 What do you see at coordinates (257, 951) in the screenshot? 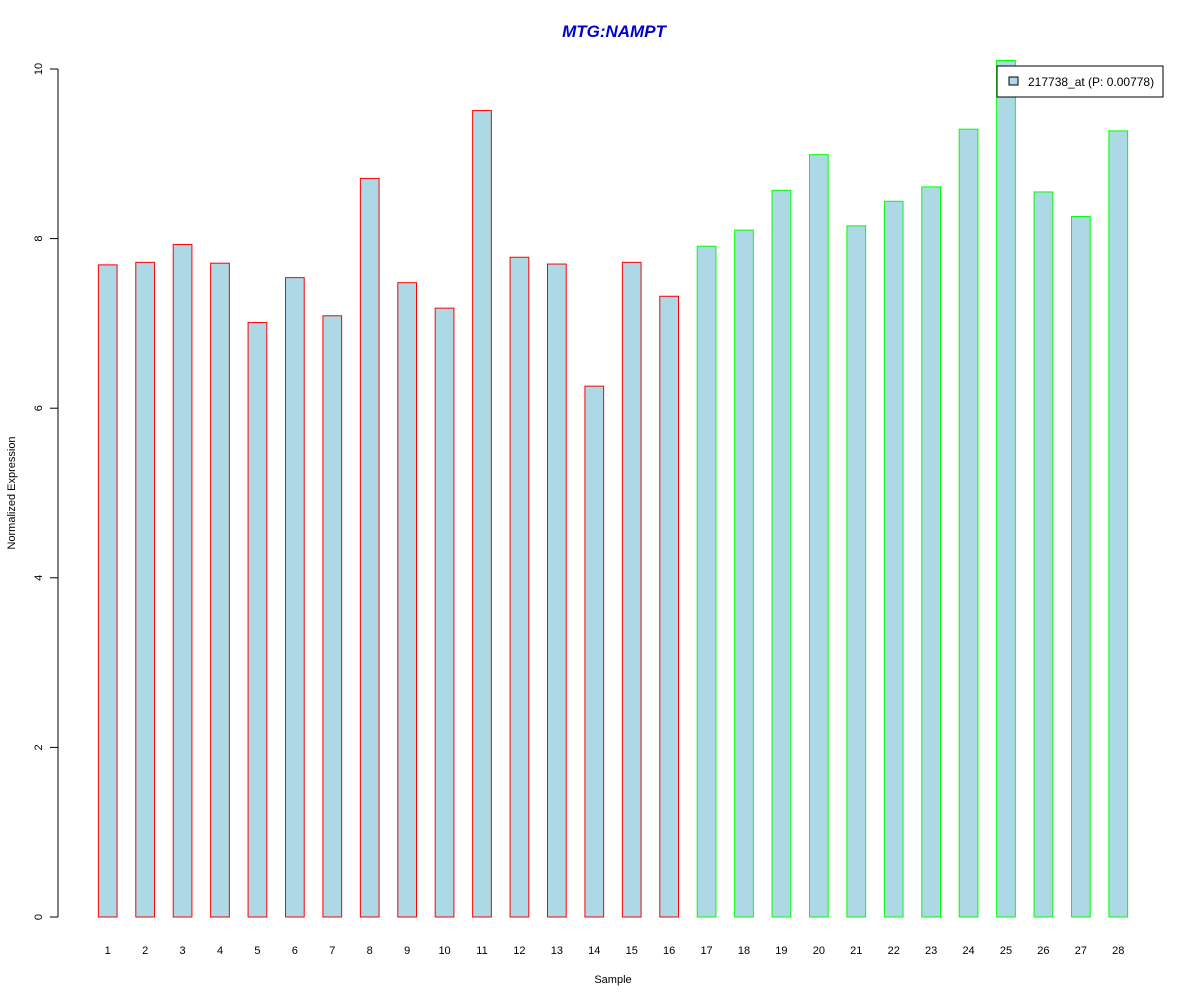
I see `x-tick-label: 5` at bounding box center [257, 951].